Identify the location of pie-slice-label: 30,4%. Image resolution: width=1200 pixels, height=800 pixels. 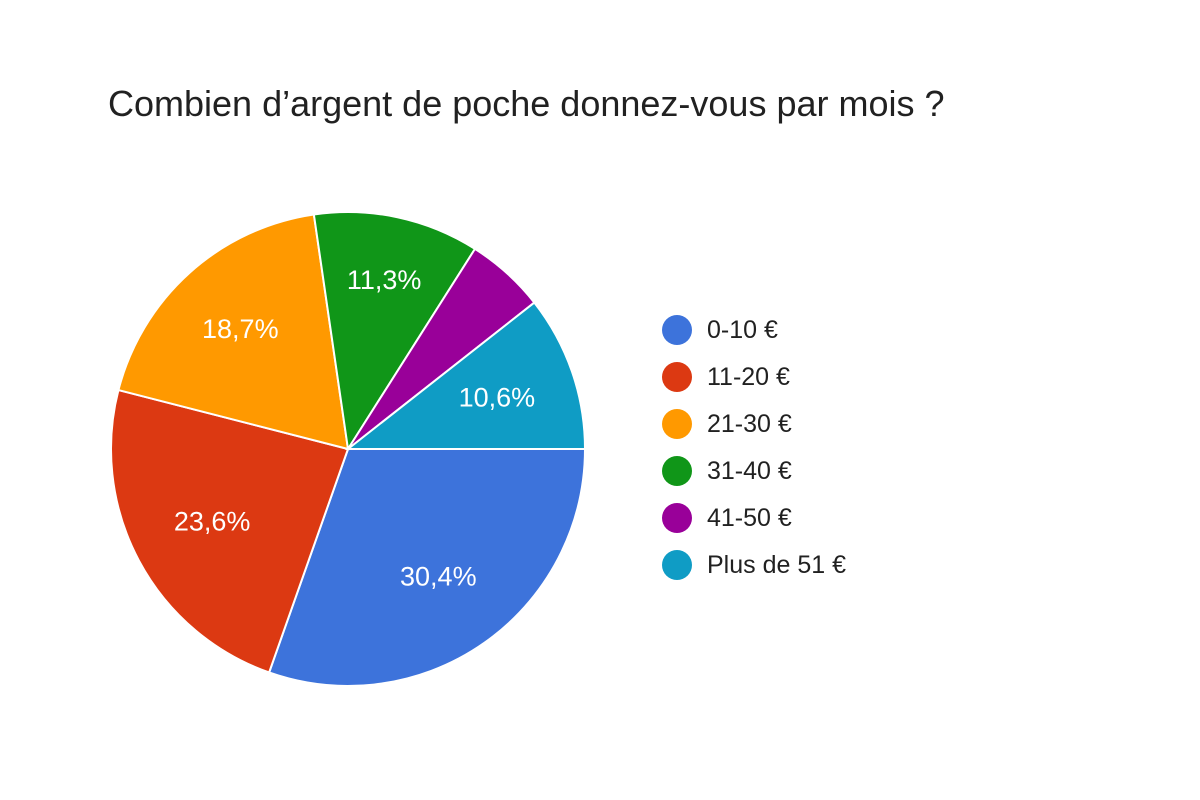
(438, 577).